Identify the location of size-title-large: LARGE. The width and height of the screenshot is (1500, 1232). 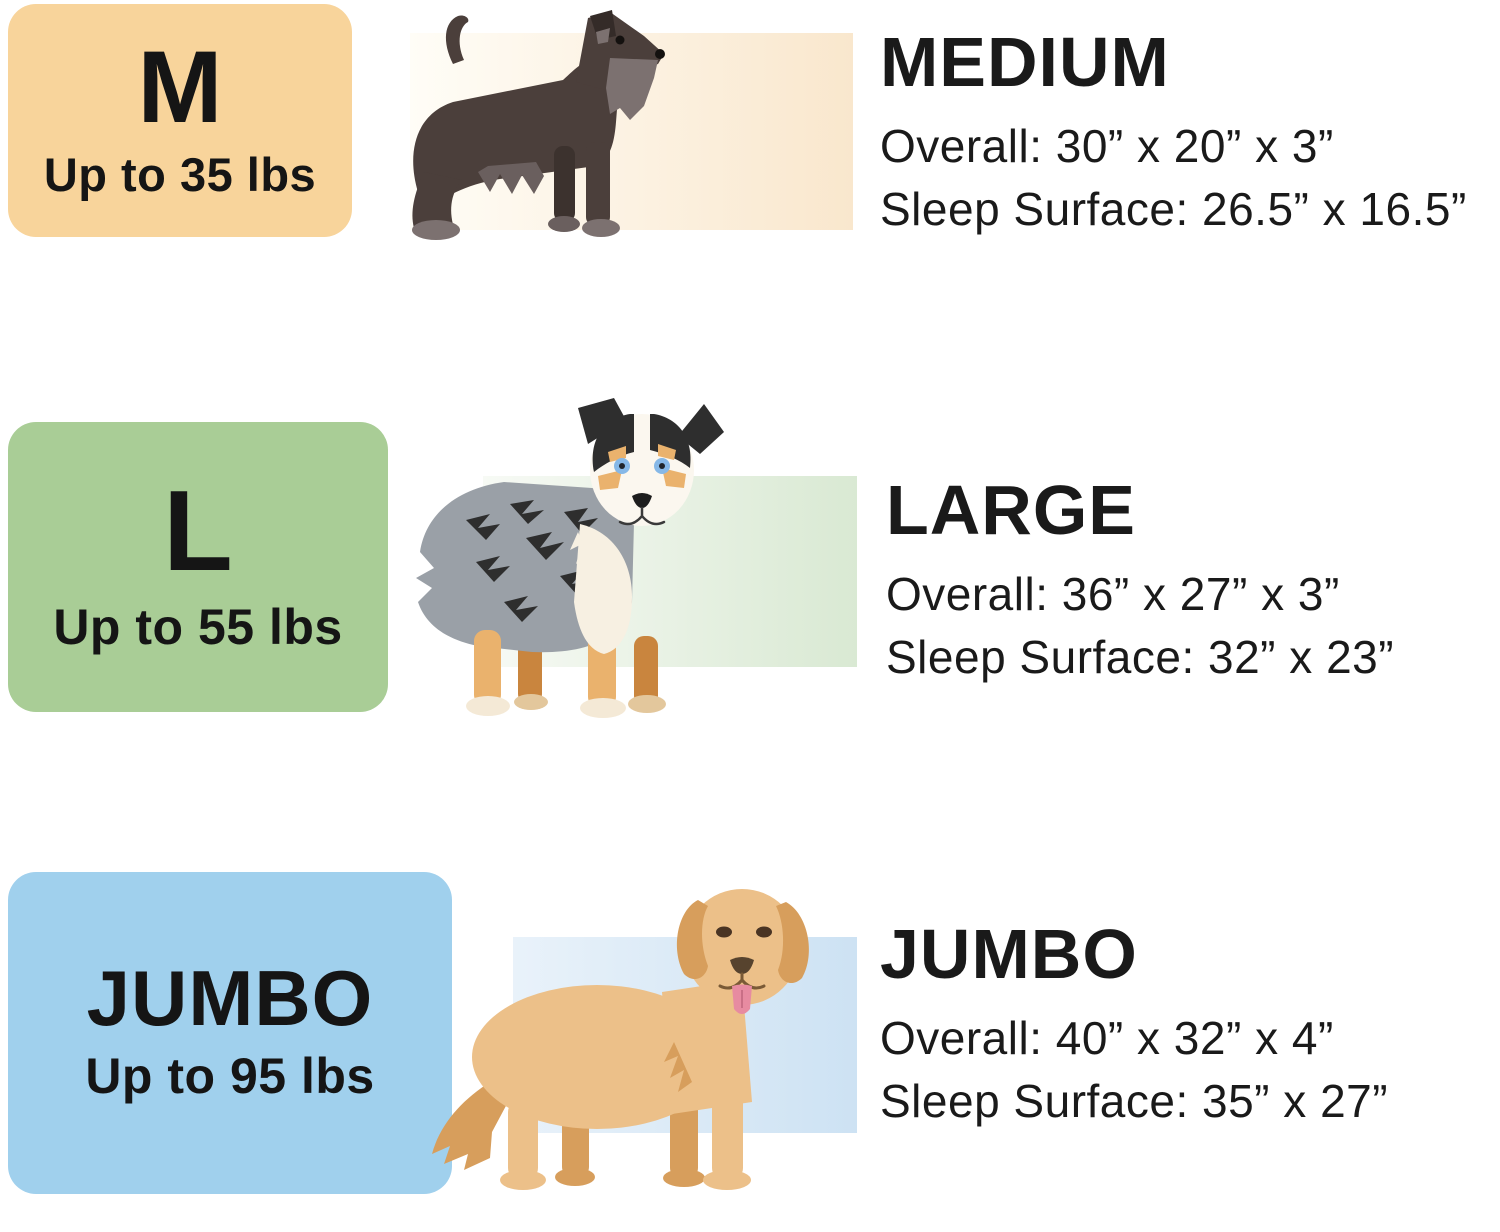
(1011, 510).